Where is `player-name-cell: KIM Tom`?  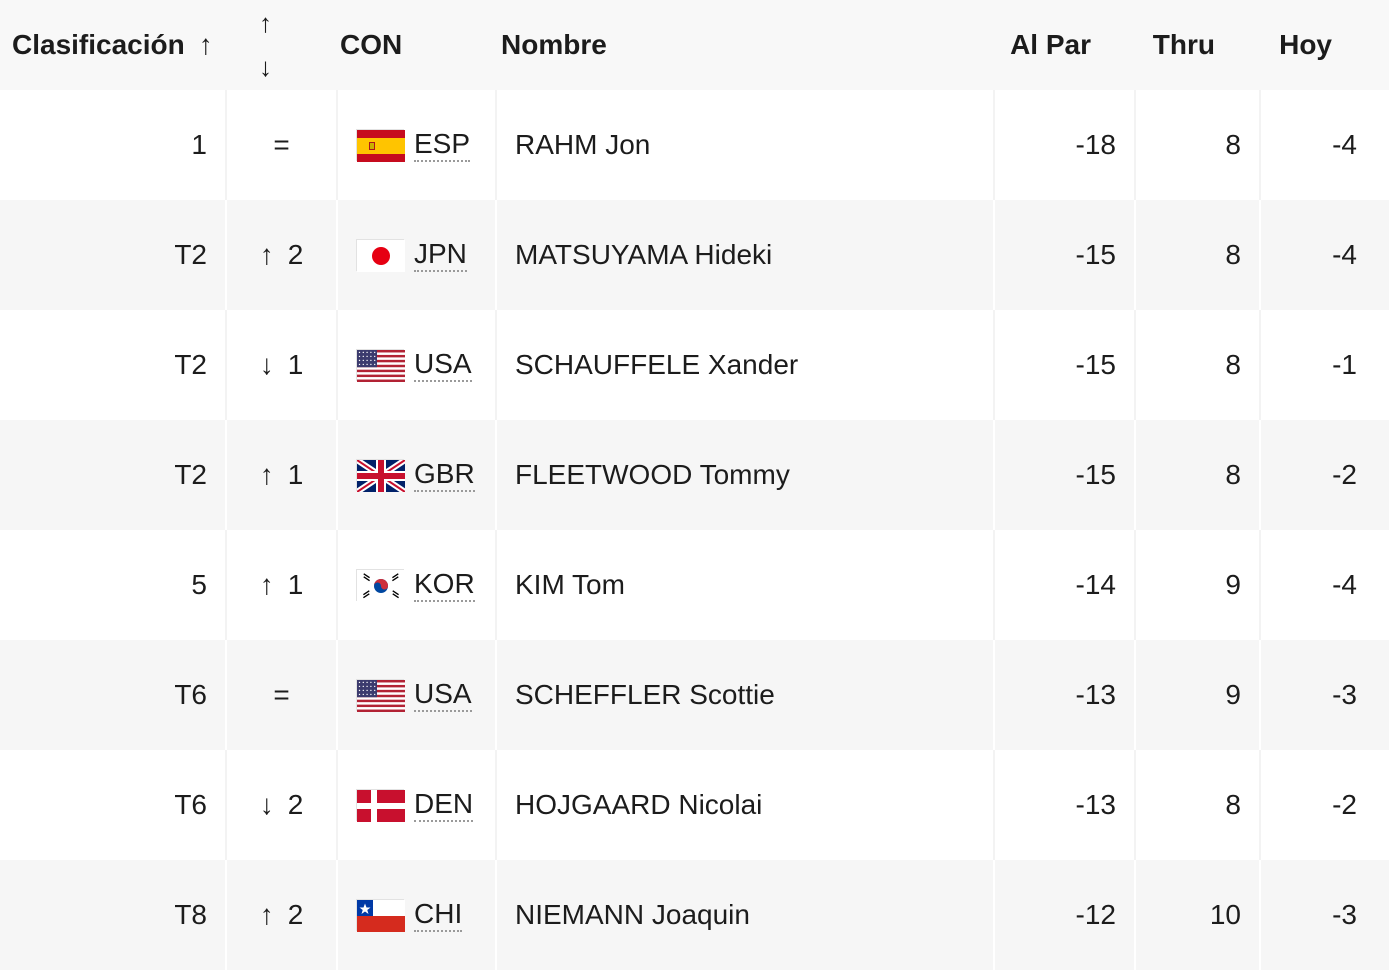 player-name-cell: KIM Tom is located at coordinates (744, 585).